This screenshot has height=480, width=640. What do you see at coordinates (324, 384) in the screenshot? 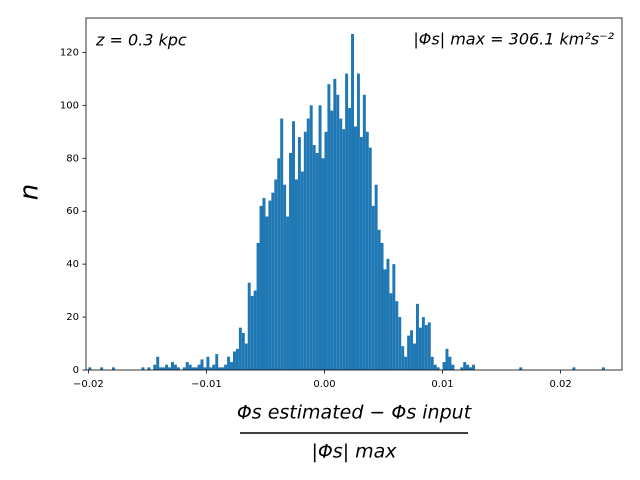
I see `x-tick-label: 0.00` at bounding box center [324, 384].